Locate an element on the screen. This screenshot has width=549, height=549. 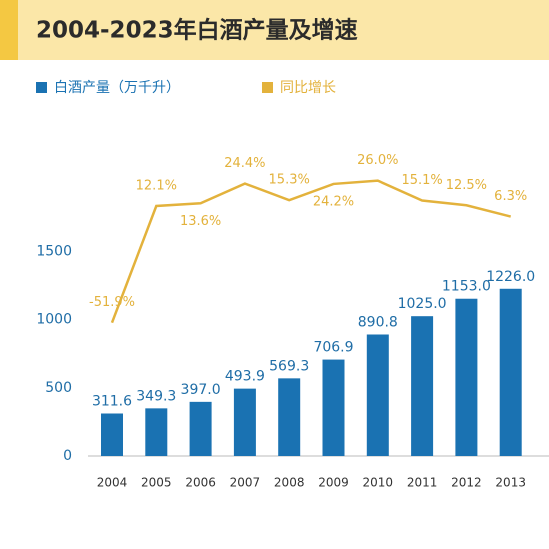
line-value-label: 12.1% is located at coordinates (156, 185).